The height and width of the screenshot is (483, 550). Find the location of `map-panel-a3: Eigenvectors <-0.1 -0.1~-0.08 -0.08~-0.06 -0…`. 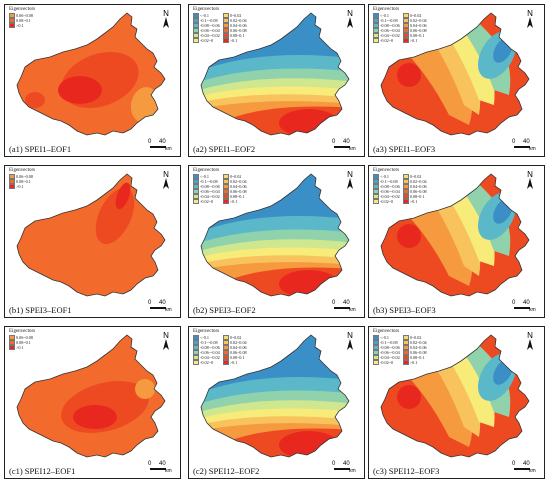

map-panel-a3: Eigenvectors <-0.1 -0.1~-0.08 -0.08~-0.06 -0… is located at coordinates (456, 80).